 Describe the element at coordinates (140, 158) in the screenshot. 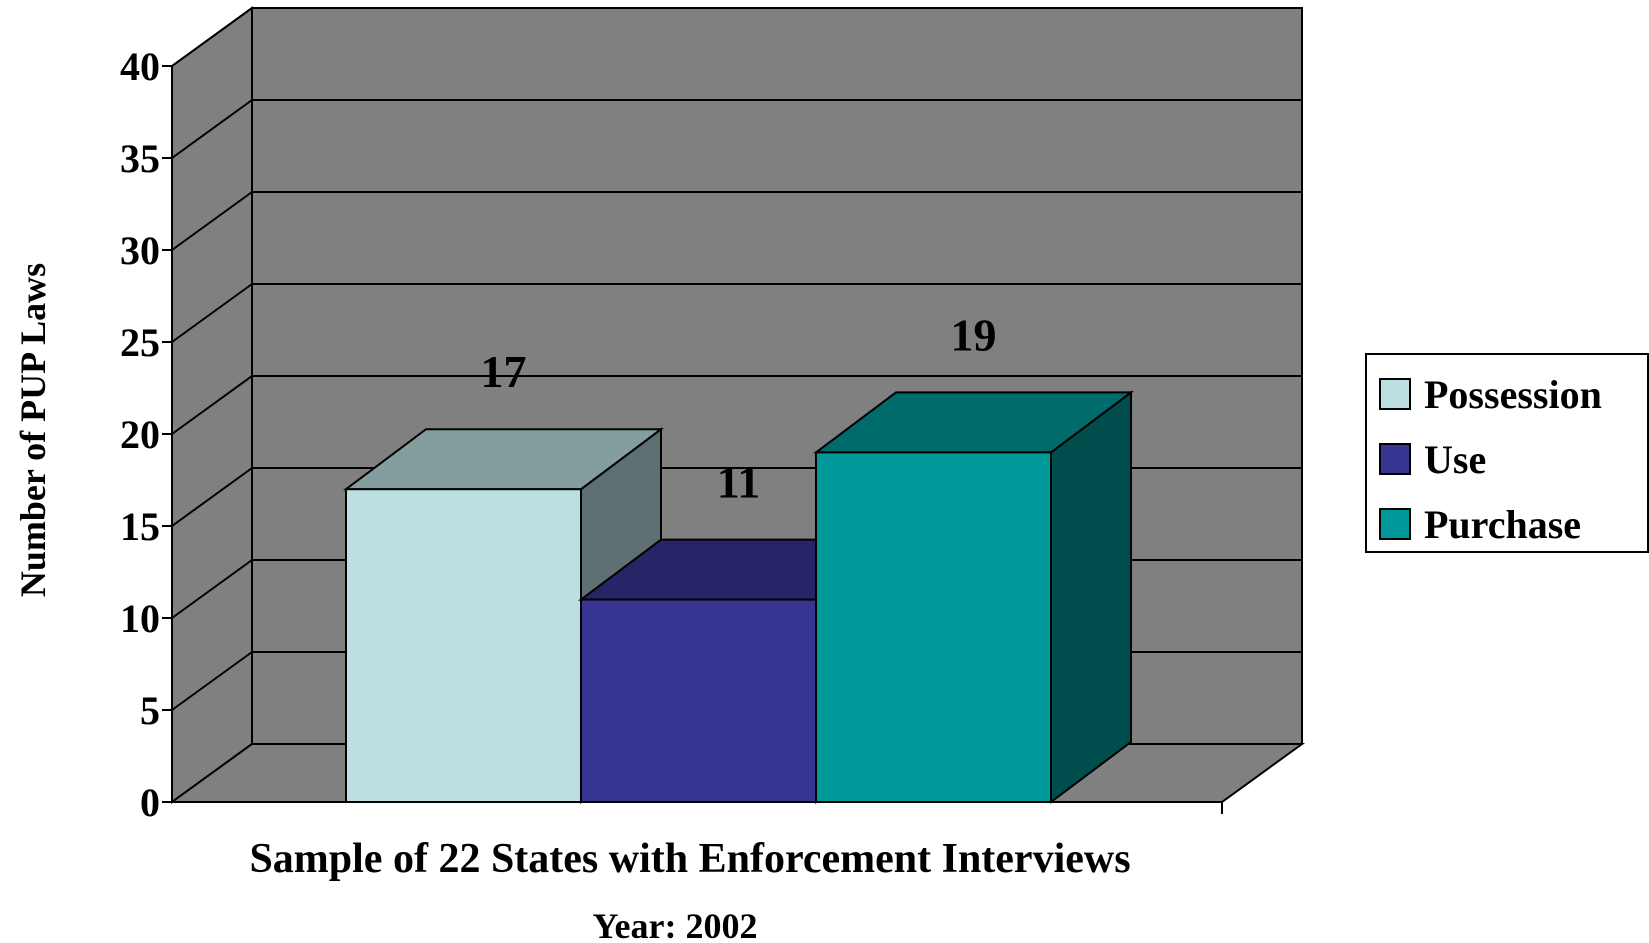

I see `y-tick-label: 35` at that location.